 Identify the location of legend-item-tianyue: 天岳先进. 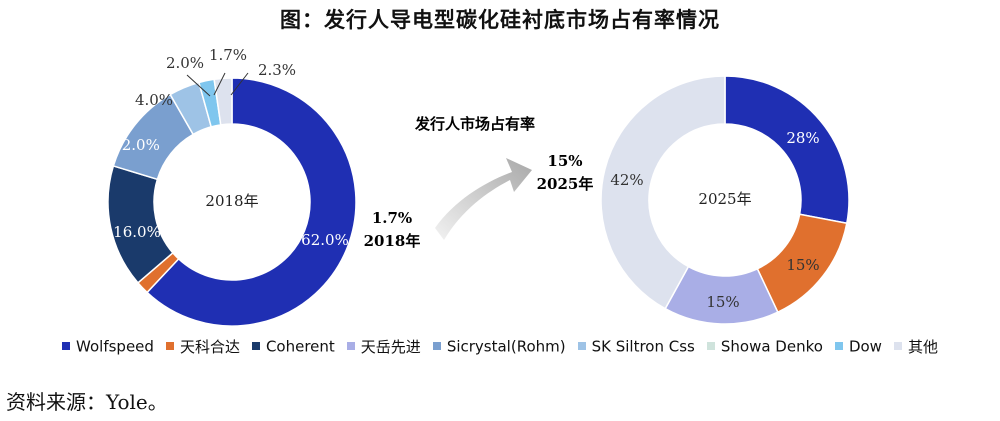
(383, 346).